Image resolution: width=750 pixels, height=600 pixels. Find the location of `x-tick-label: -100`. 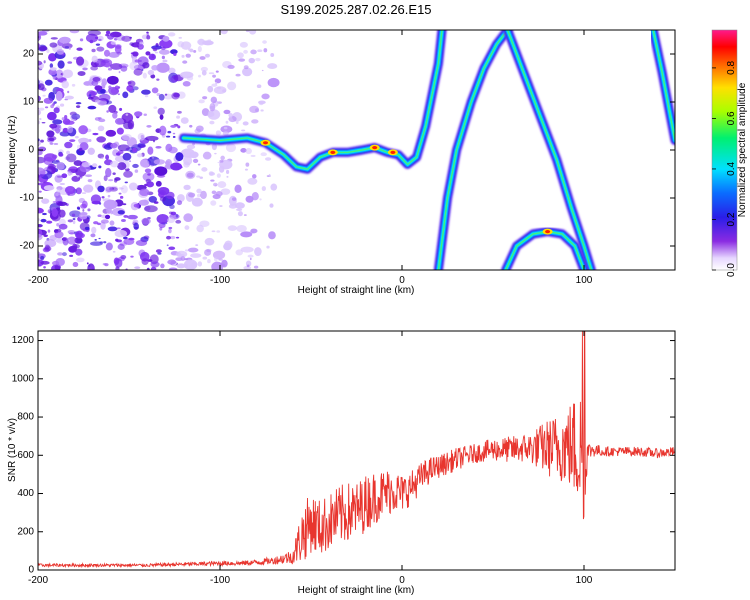

x-tick-label: -100 is located at coordinates (220, 580).